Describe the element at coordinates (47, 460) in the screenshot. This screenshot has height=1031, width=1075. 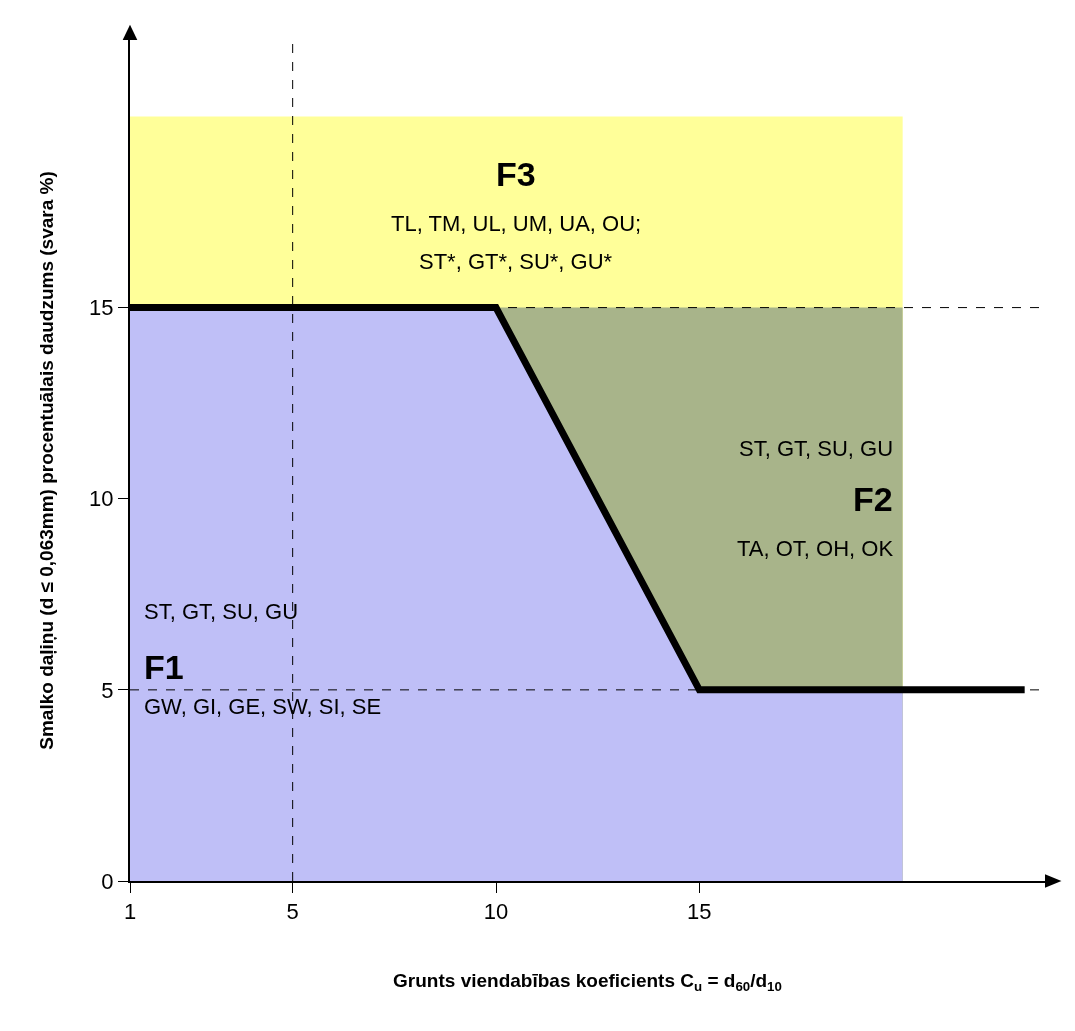
I see `y-axis-title: Smalko daļiņu (d ≤ 0,063mm) procentuālais daudzums (svara %)` at that location.